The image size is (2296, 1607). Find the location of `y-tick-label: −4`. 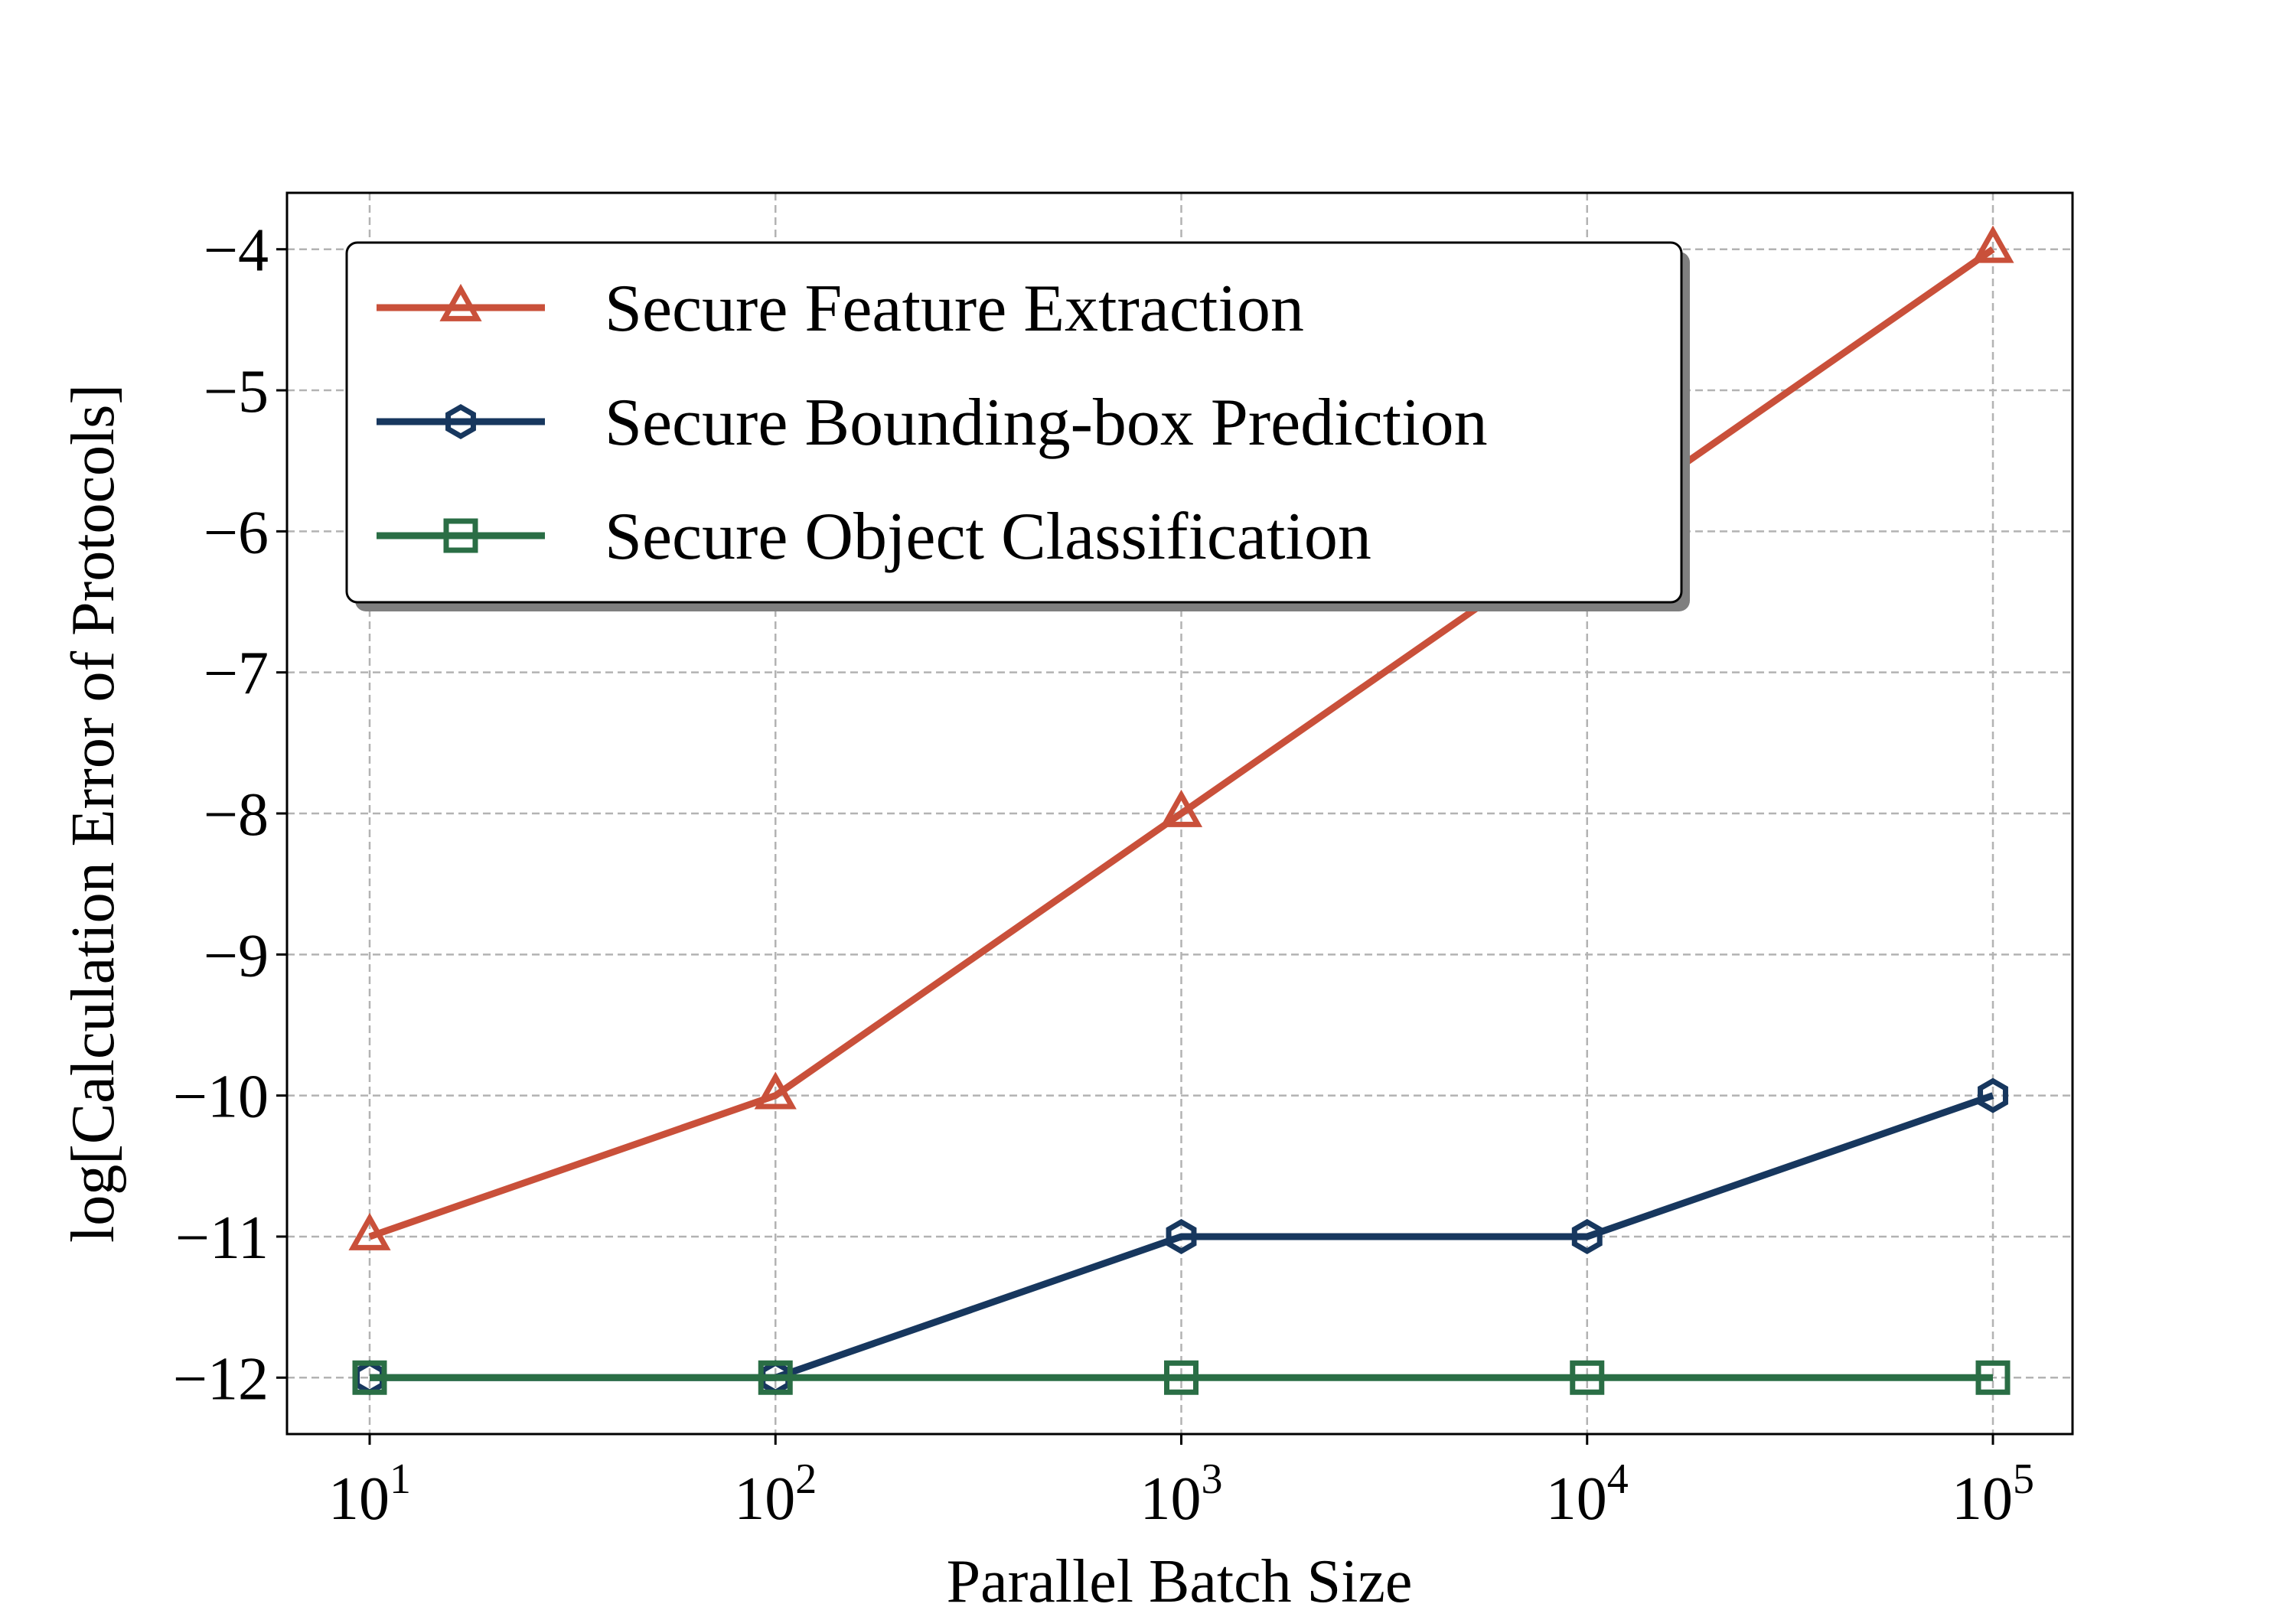

y-tick-label: −4 is located at coordinates (236, 251).